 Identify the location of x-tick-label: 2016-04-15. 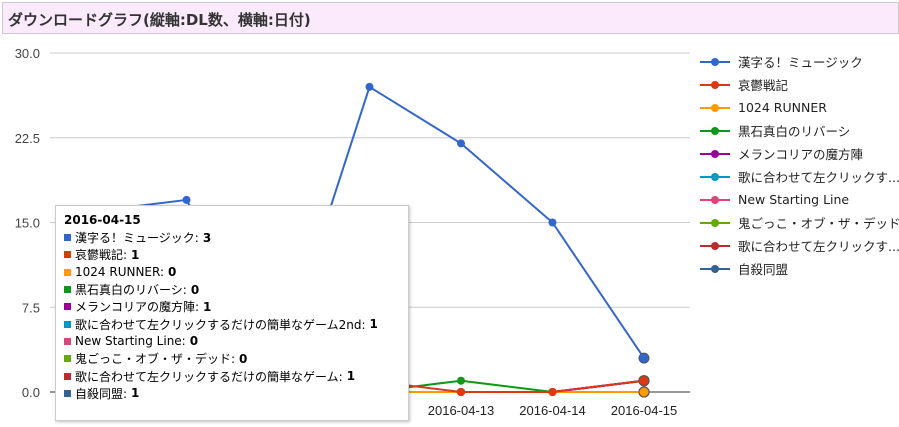
(644, 410).